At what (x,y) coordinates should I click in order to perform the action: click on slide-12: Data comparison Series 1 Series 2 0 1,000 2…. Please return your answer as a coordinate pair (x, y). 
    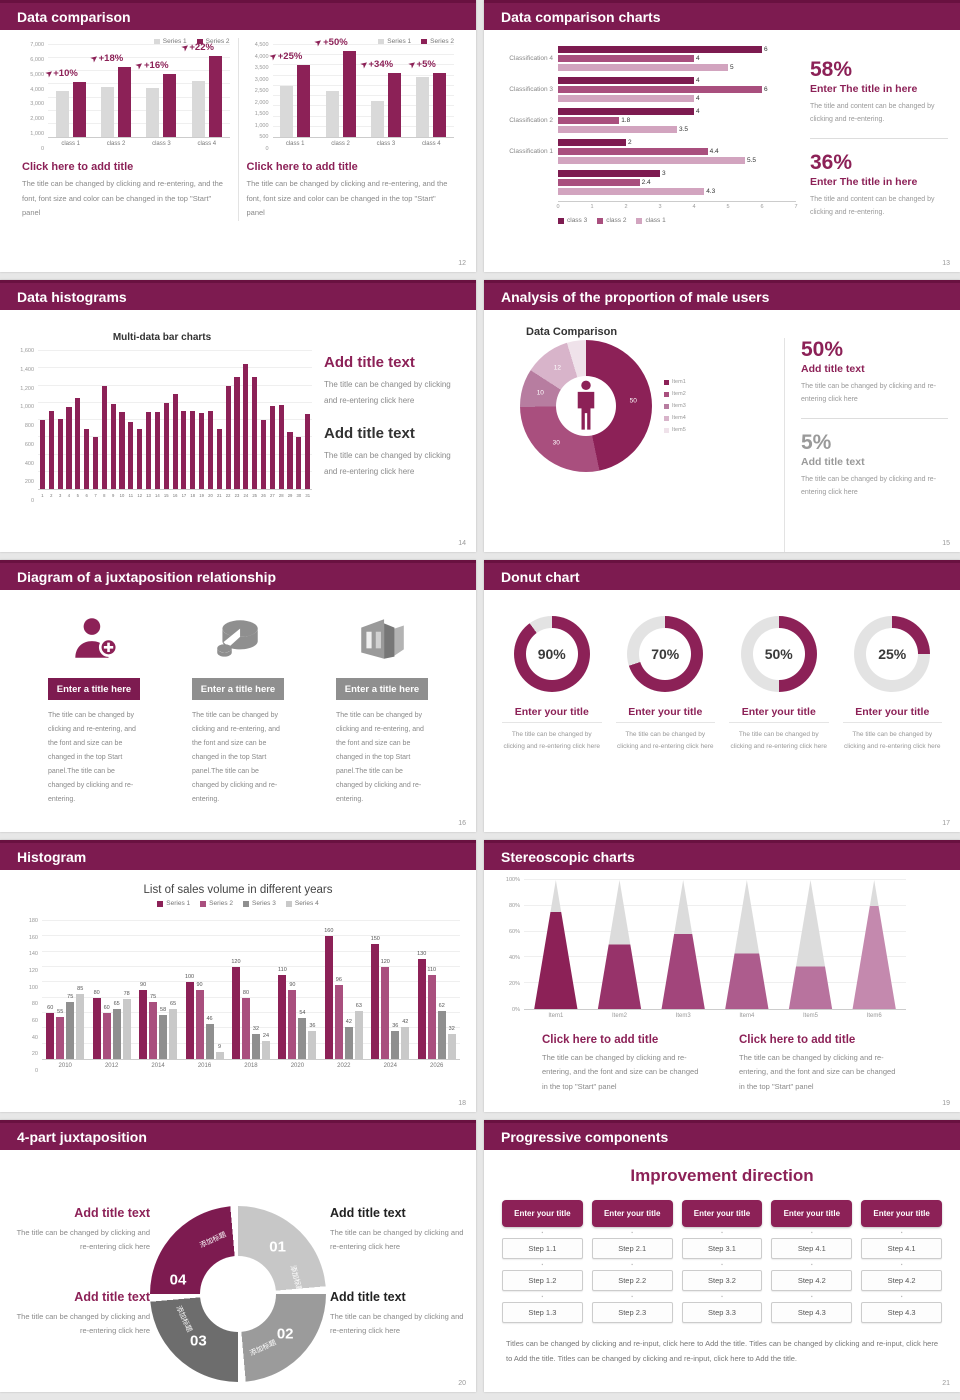
    Looking at the image, I should click on (238, 136).